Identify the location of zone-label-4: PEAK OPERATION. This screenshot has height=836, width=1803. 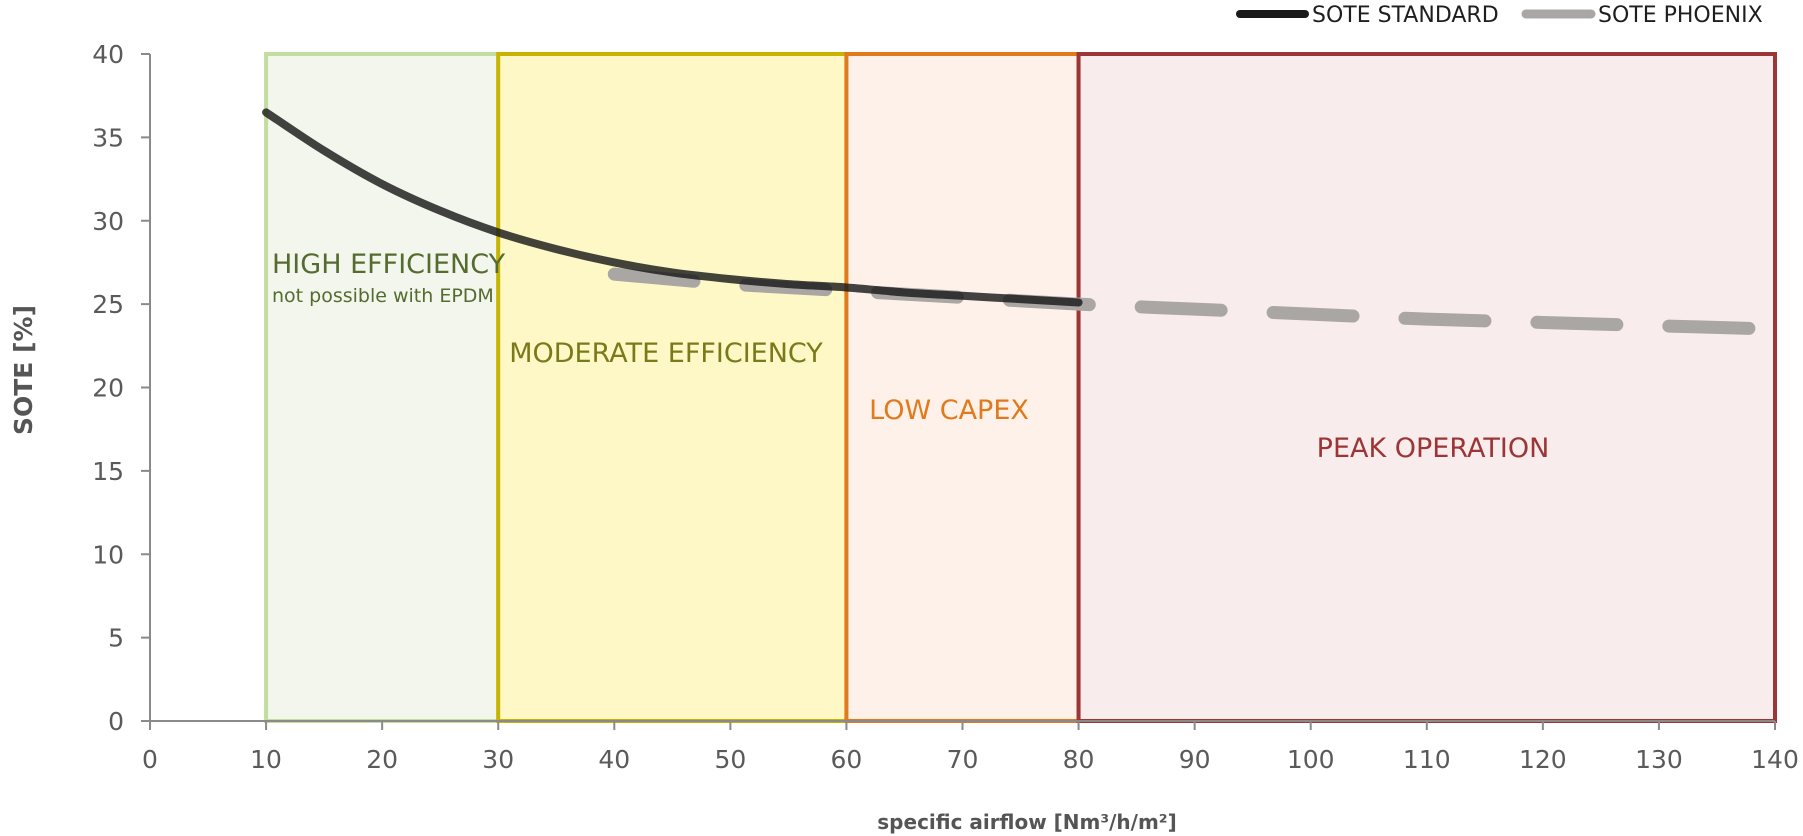
(1433, 448).